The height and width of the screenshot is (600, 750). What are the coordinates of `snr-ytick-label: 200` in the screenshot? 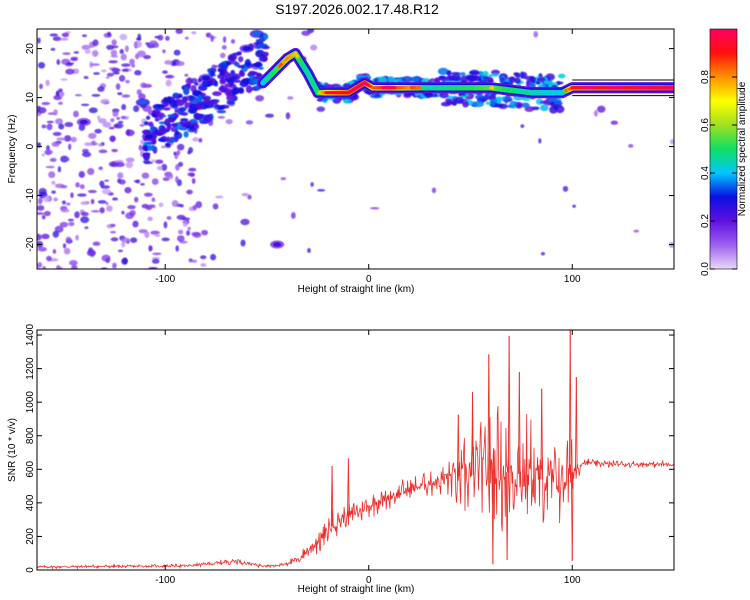 It's located at (30, 536).